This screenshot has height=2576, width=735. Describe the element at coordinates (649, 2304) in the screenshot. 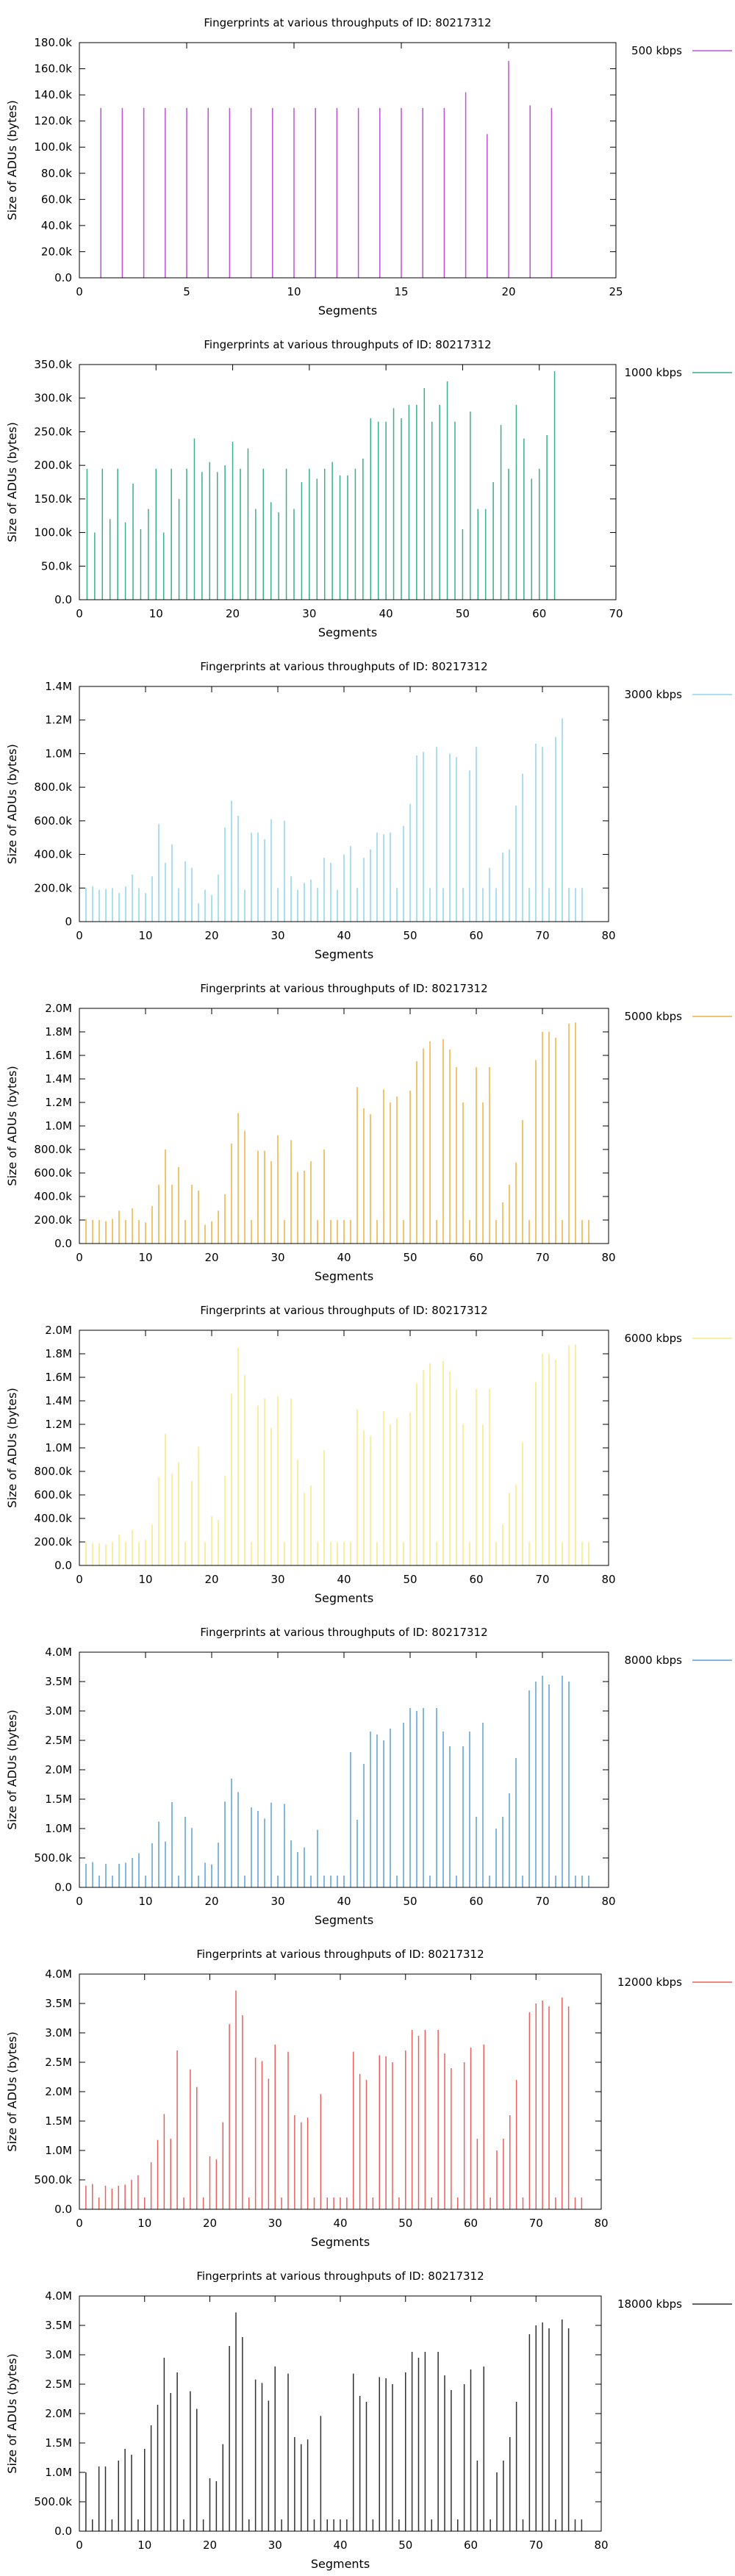

I see `legend-label: 18000 kbps` at that location.